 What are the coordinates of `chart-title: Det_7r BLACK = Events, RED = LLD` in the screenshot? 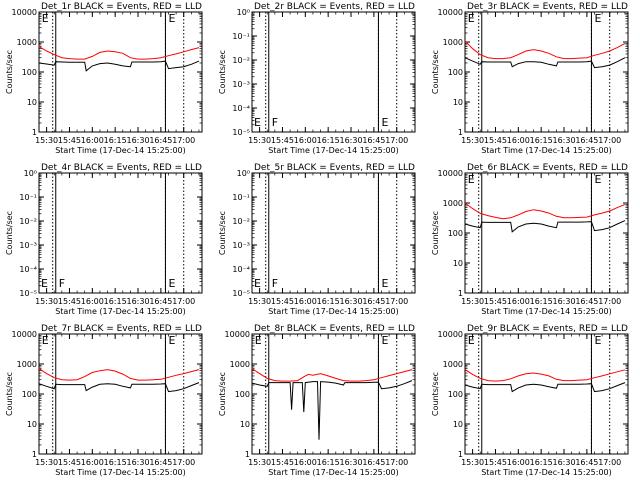 It's located at (121, 329).